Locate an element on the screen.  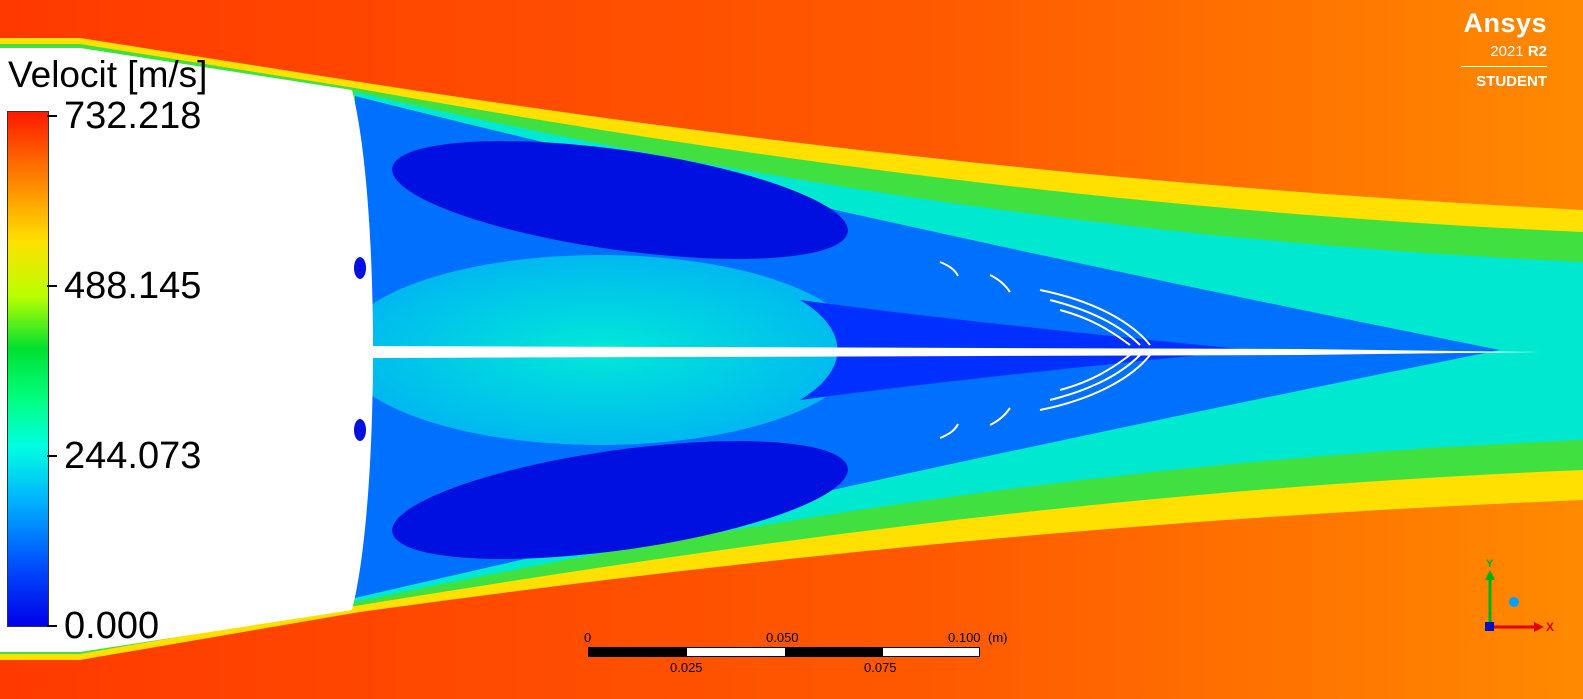
brand-logo: Ansys is located at coordinates (1505, 23).